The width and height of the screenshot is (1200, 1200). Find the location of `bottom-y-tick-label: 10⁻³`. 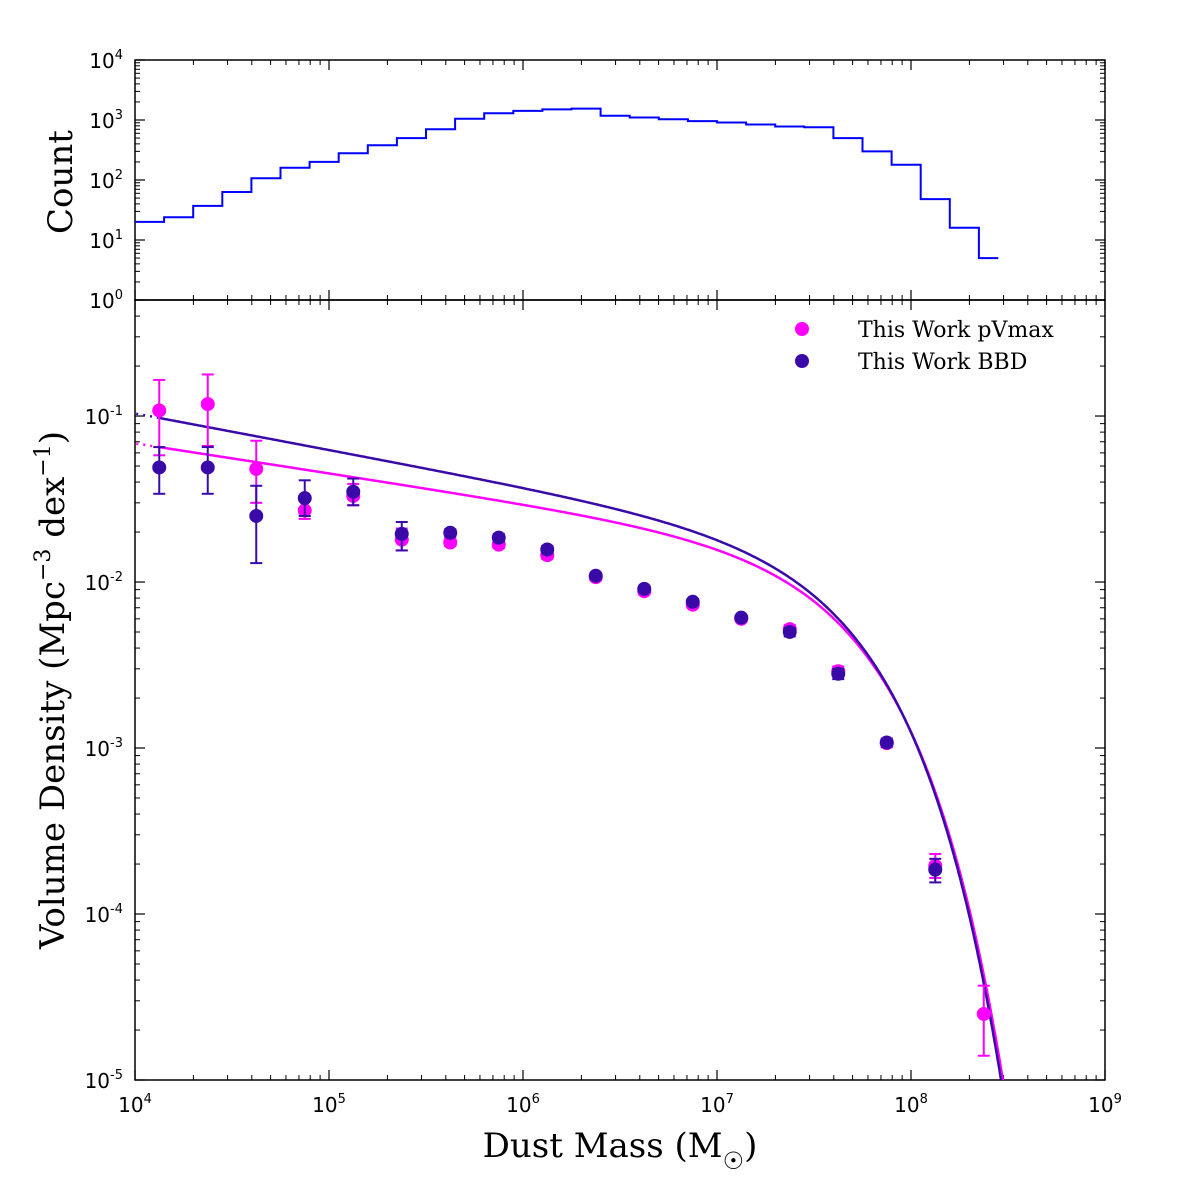

bottom-y-tick-label: 10⁻³ is located at coordinates (104, 748).